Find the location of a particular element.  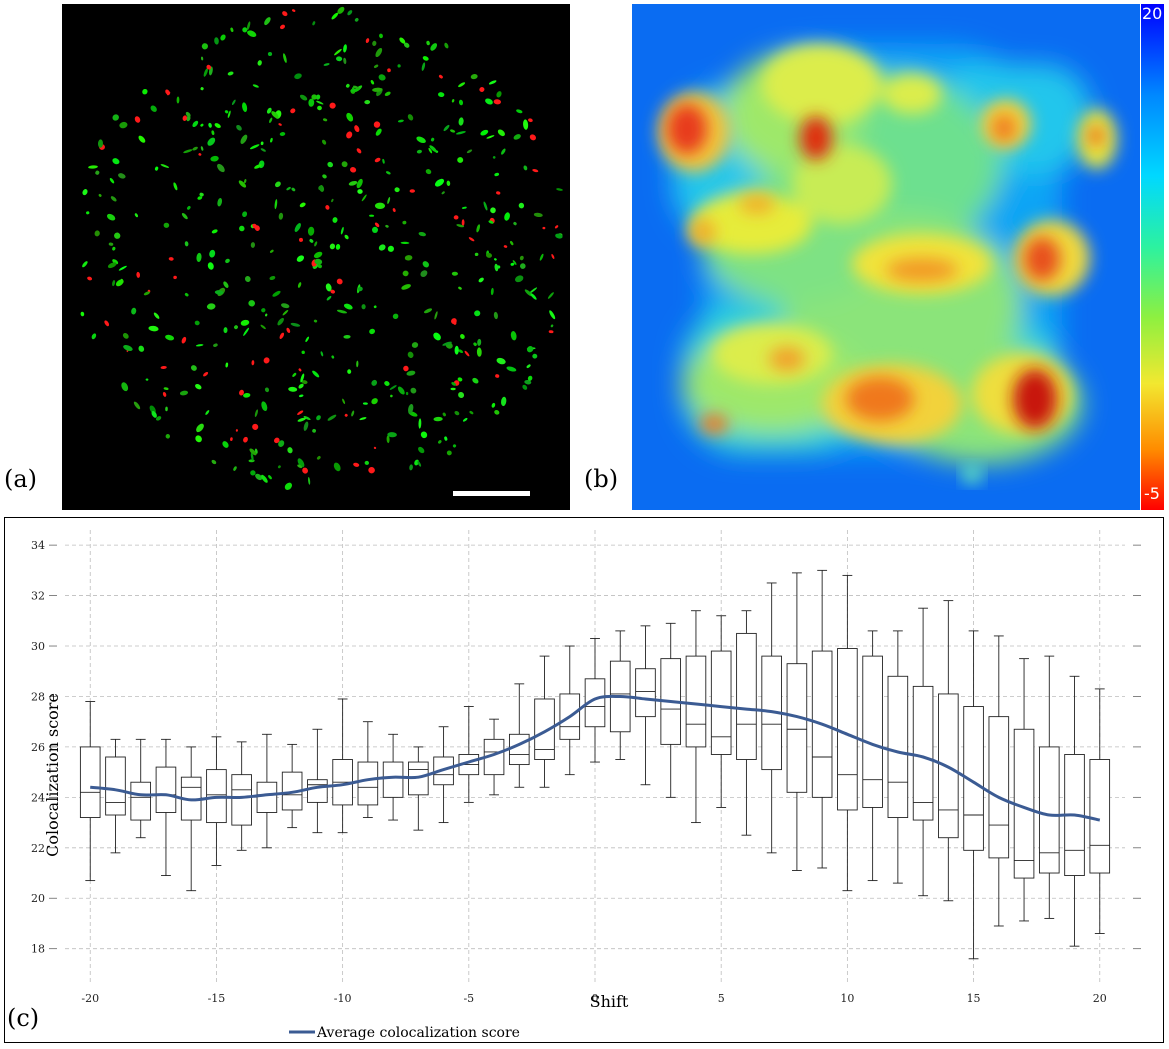

y-tick-label: 28 is located at coordinates (38, 696).